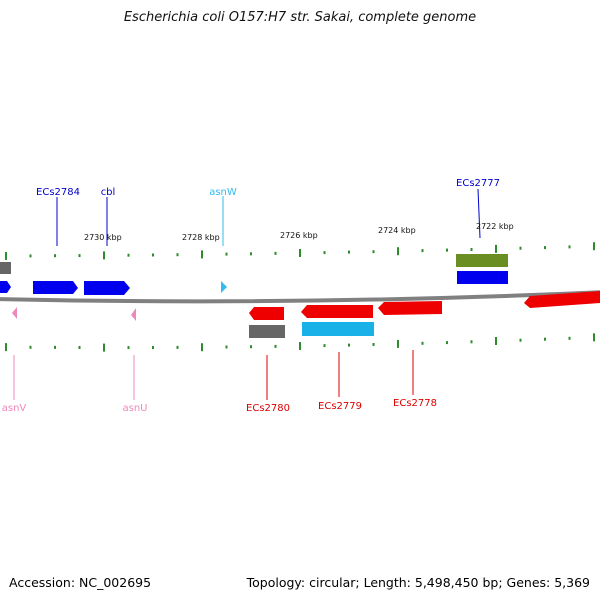  Describe the element at coordinates (268, 408) in the screenshot. I see `gene-label-ECs2780: ECs2780` at that location.